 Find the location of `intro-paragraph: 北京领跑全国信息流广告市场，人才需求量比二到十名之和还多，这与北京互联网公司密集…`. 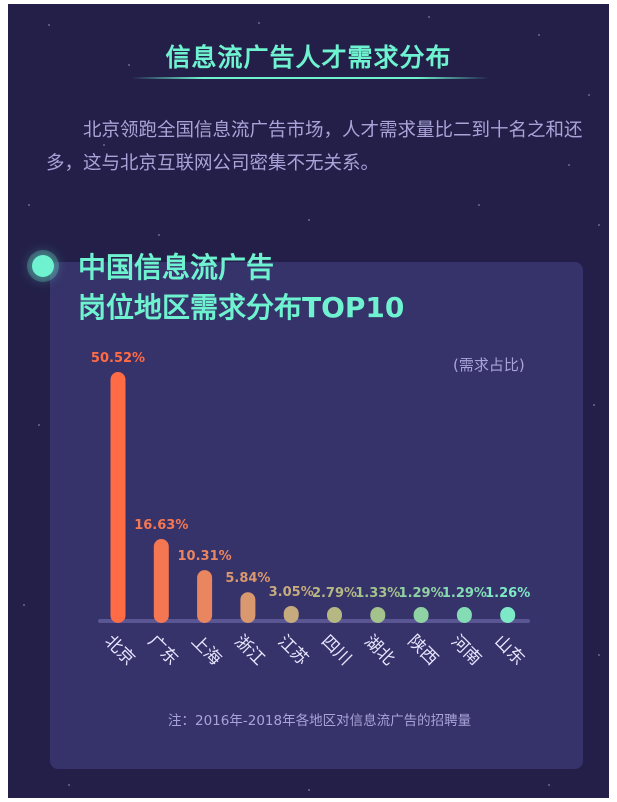

intro-paragraph: 北京领跑全国信息流广告市场，人才需求量比二到十名之和还多，这与北京互联网公司密集… is located at coordinates (314, 147).